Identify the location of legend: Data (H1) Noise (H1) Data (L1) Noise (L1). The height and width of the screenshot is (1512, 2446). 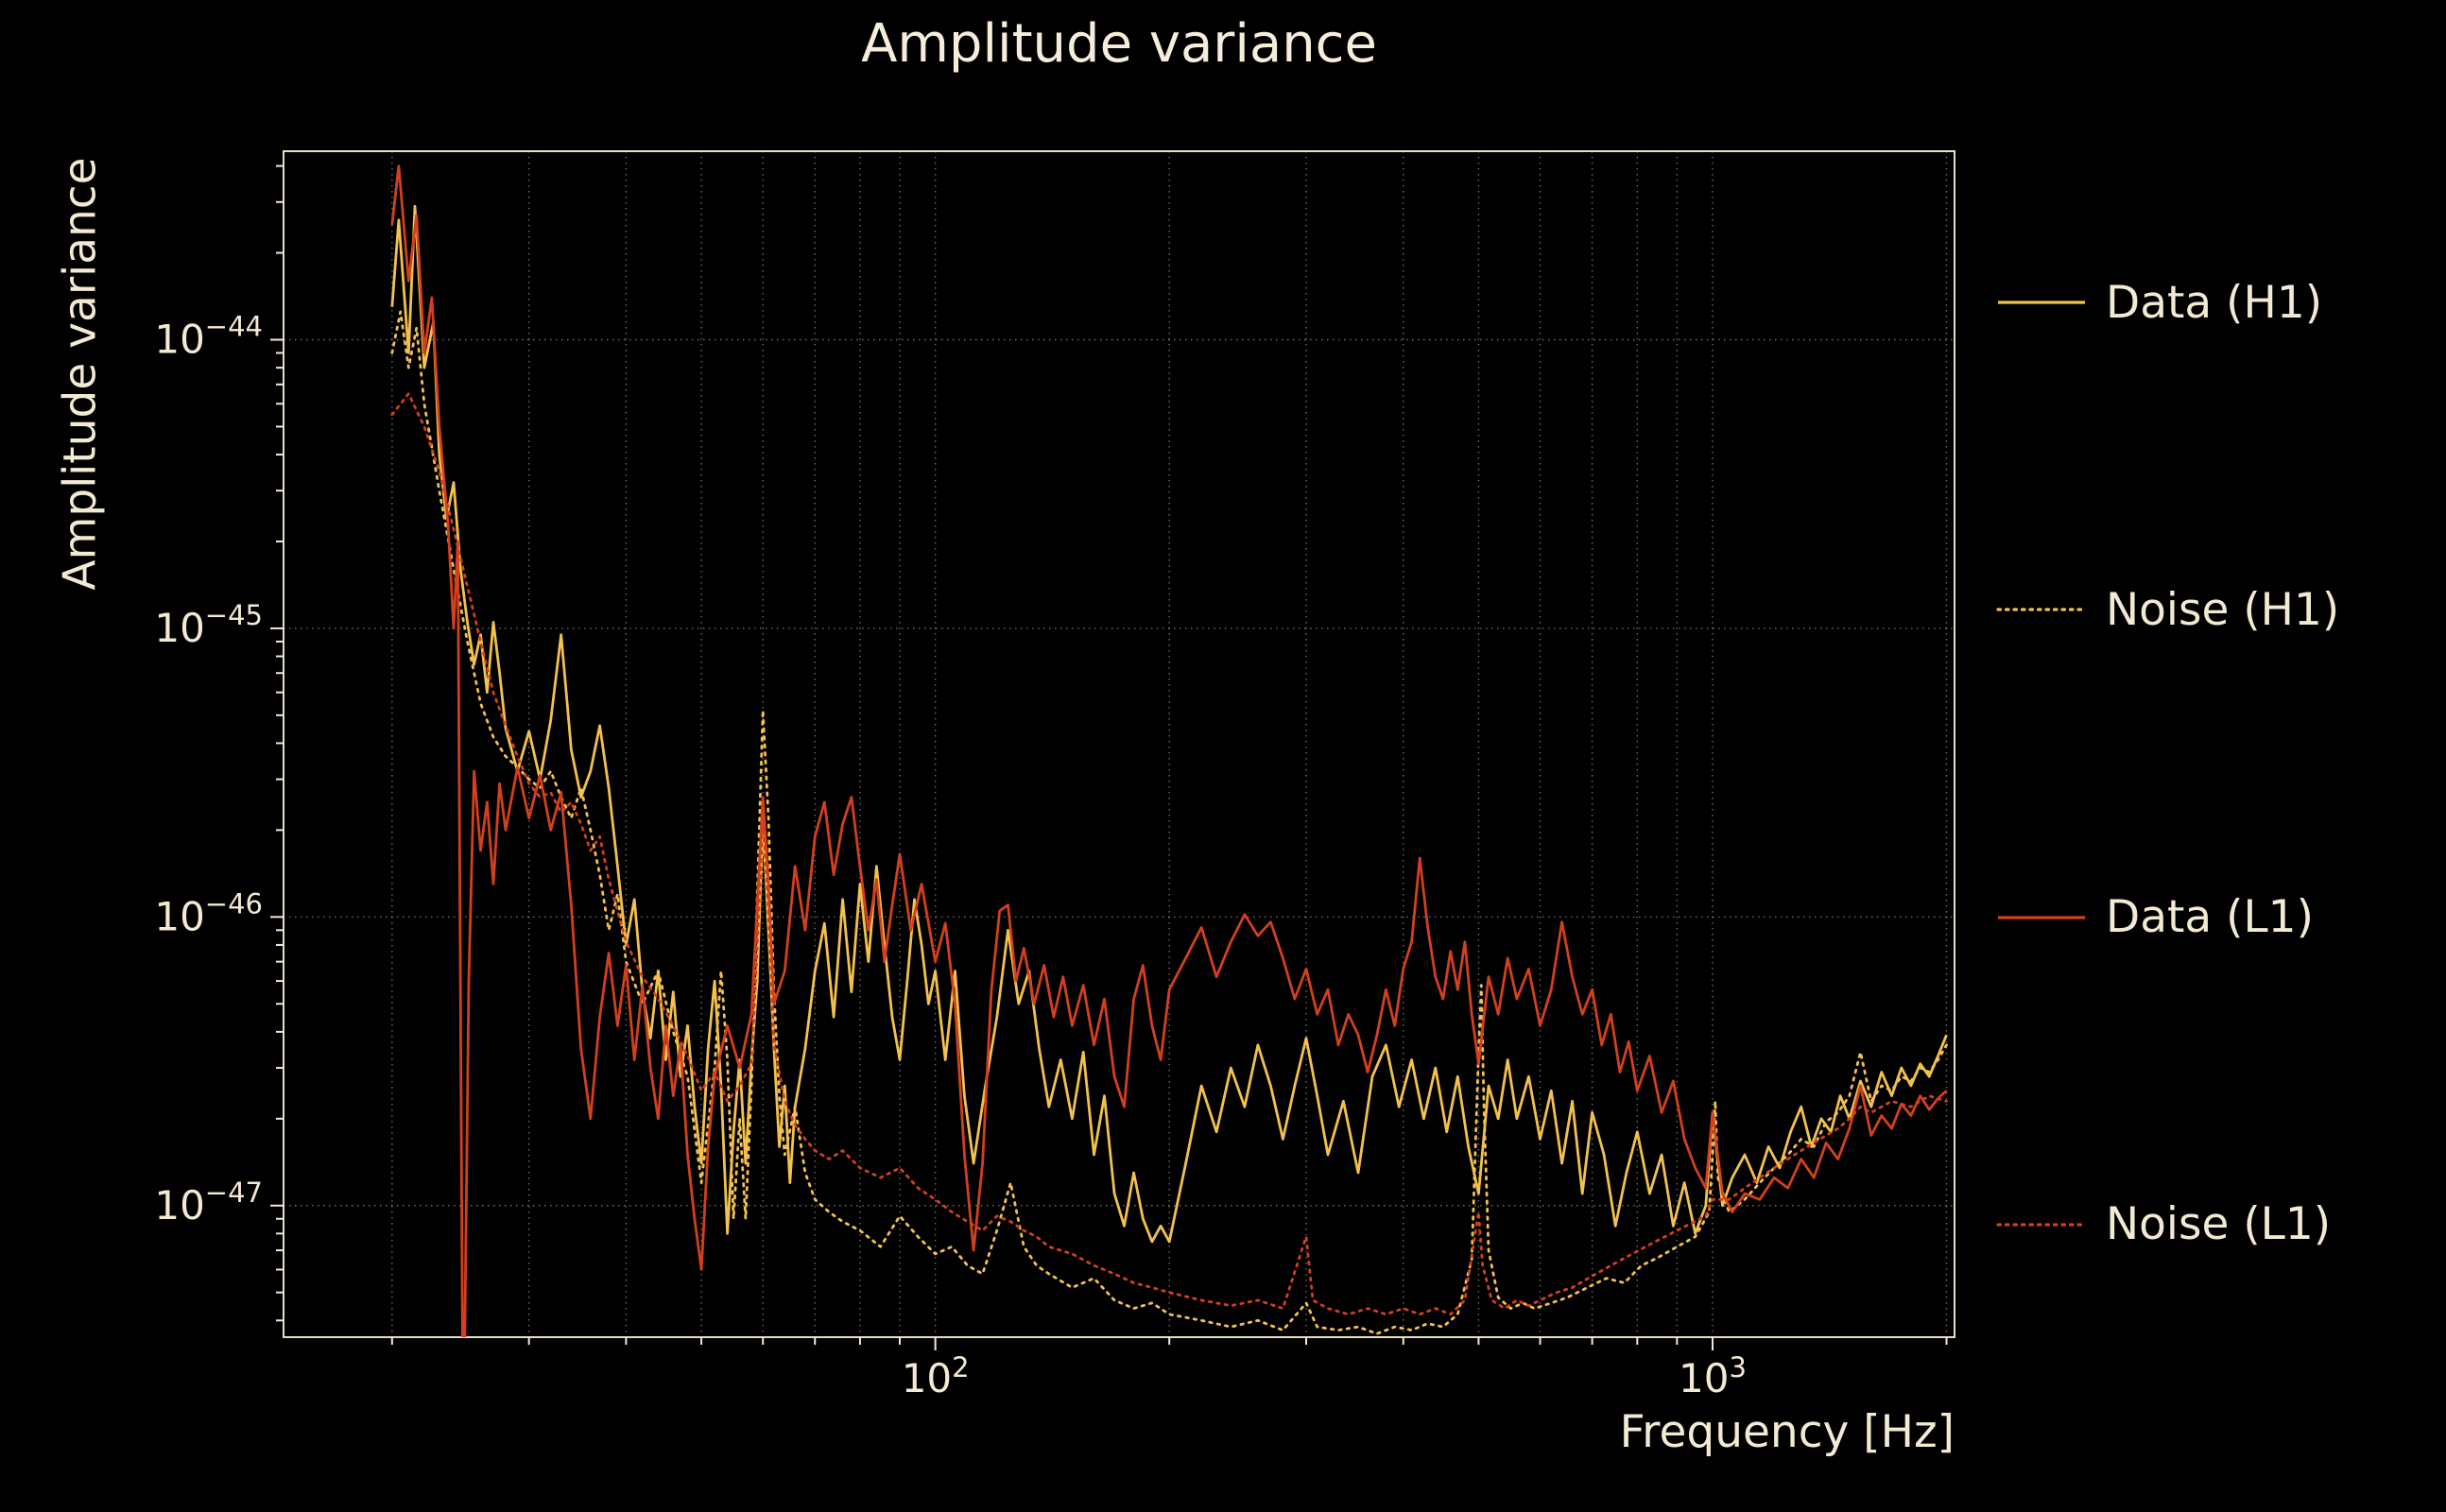
(2213, 763).